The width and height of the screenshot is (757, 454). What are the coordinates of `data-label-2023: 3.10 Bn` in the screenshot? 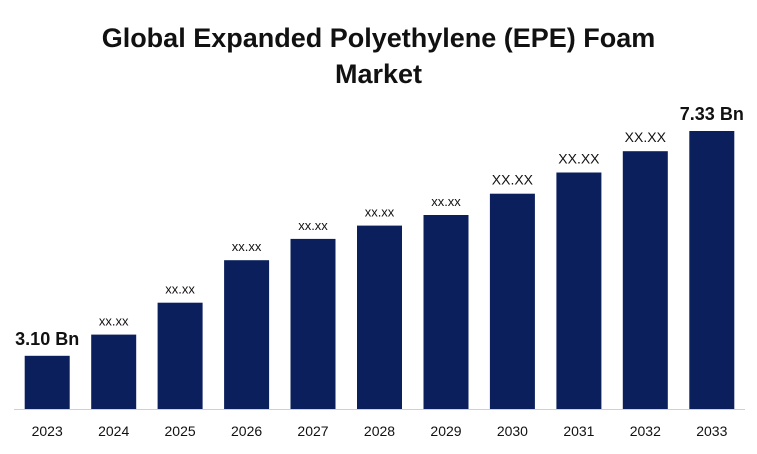 It's located at (47, 339).